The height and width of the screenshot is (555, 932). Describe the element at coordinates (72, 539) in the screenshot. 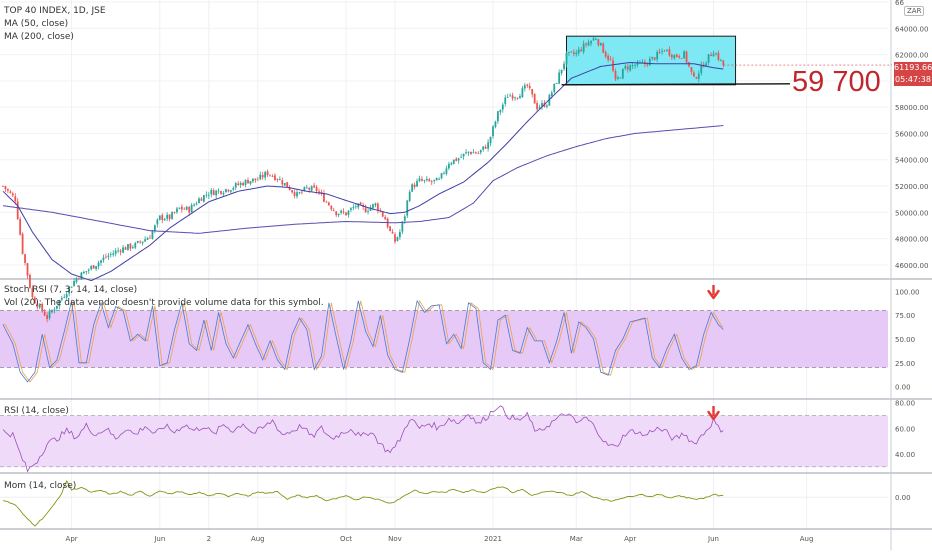

I see `x-tick-label: Apr` at that location.